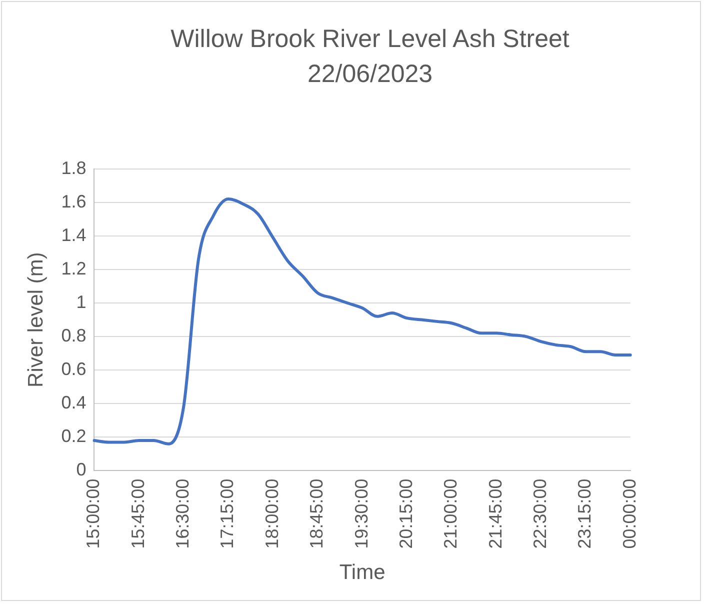 Image resolution: width=704 pixels, height=605 pixels. Describe the element at coordinates (73, 369) in the screenshot. I see `y-tick-label: 0.6` at that location.